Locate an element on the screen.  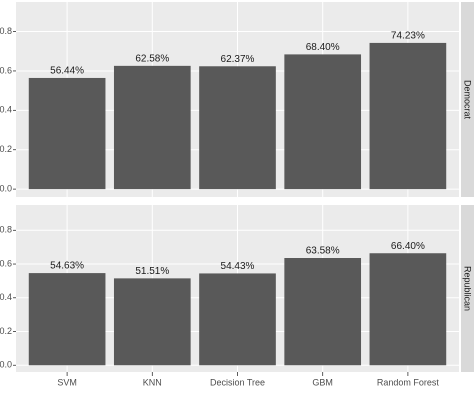
x-tick-label: KNN is located at coordinates (152, 382).